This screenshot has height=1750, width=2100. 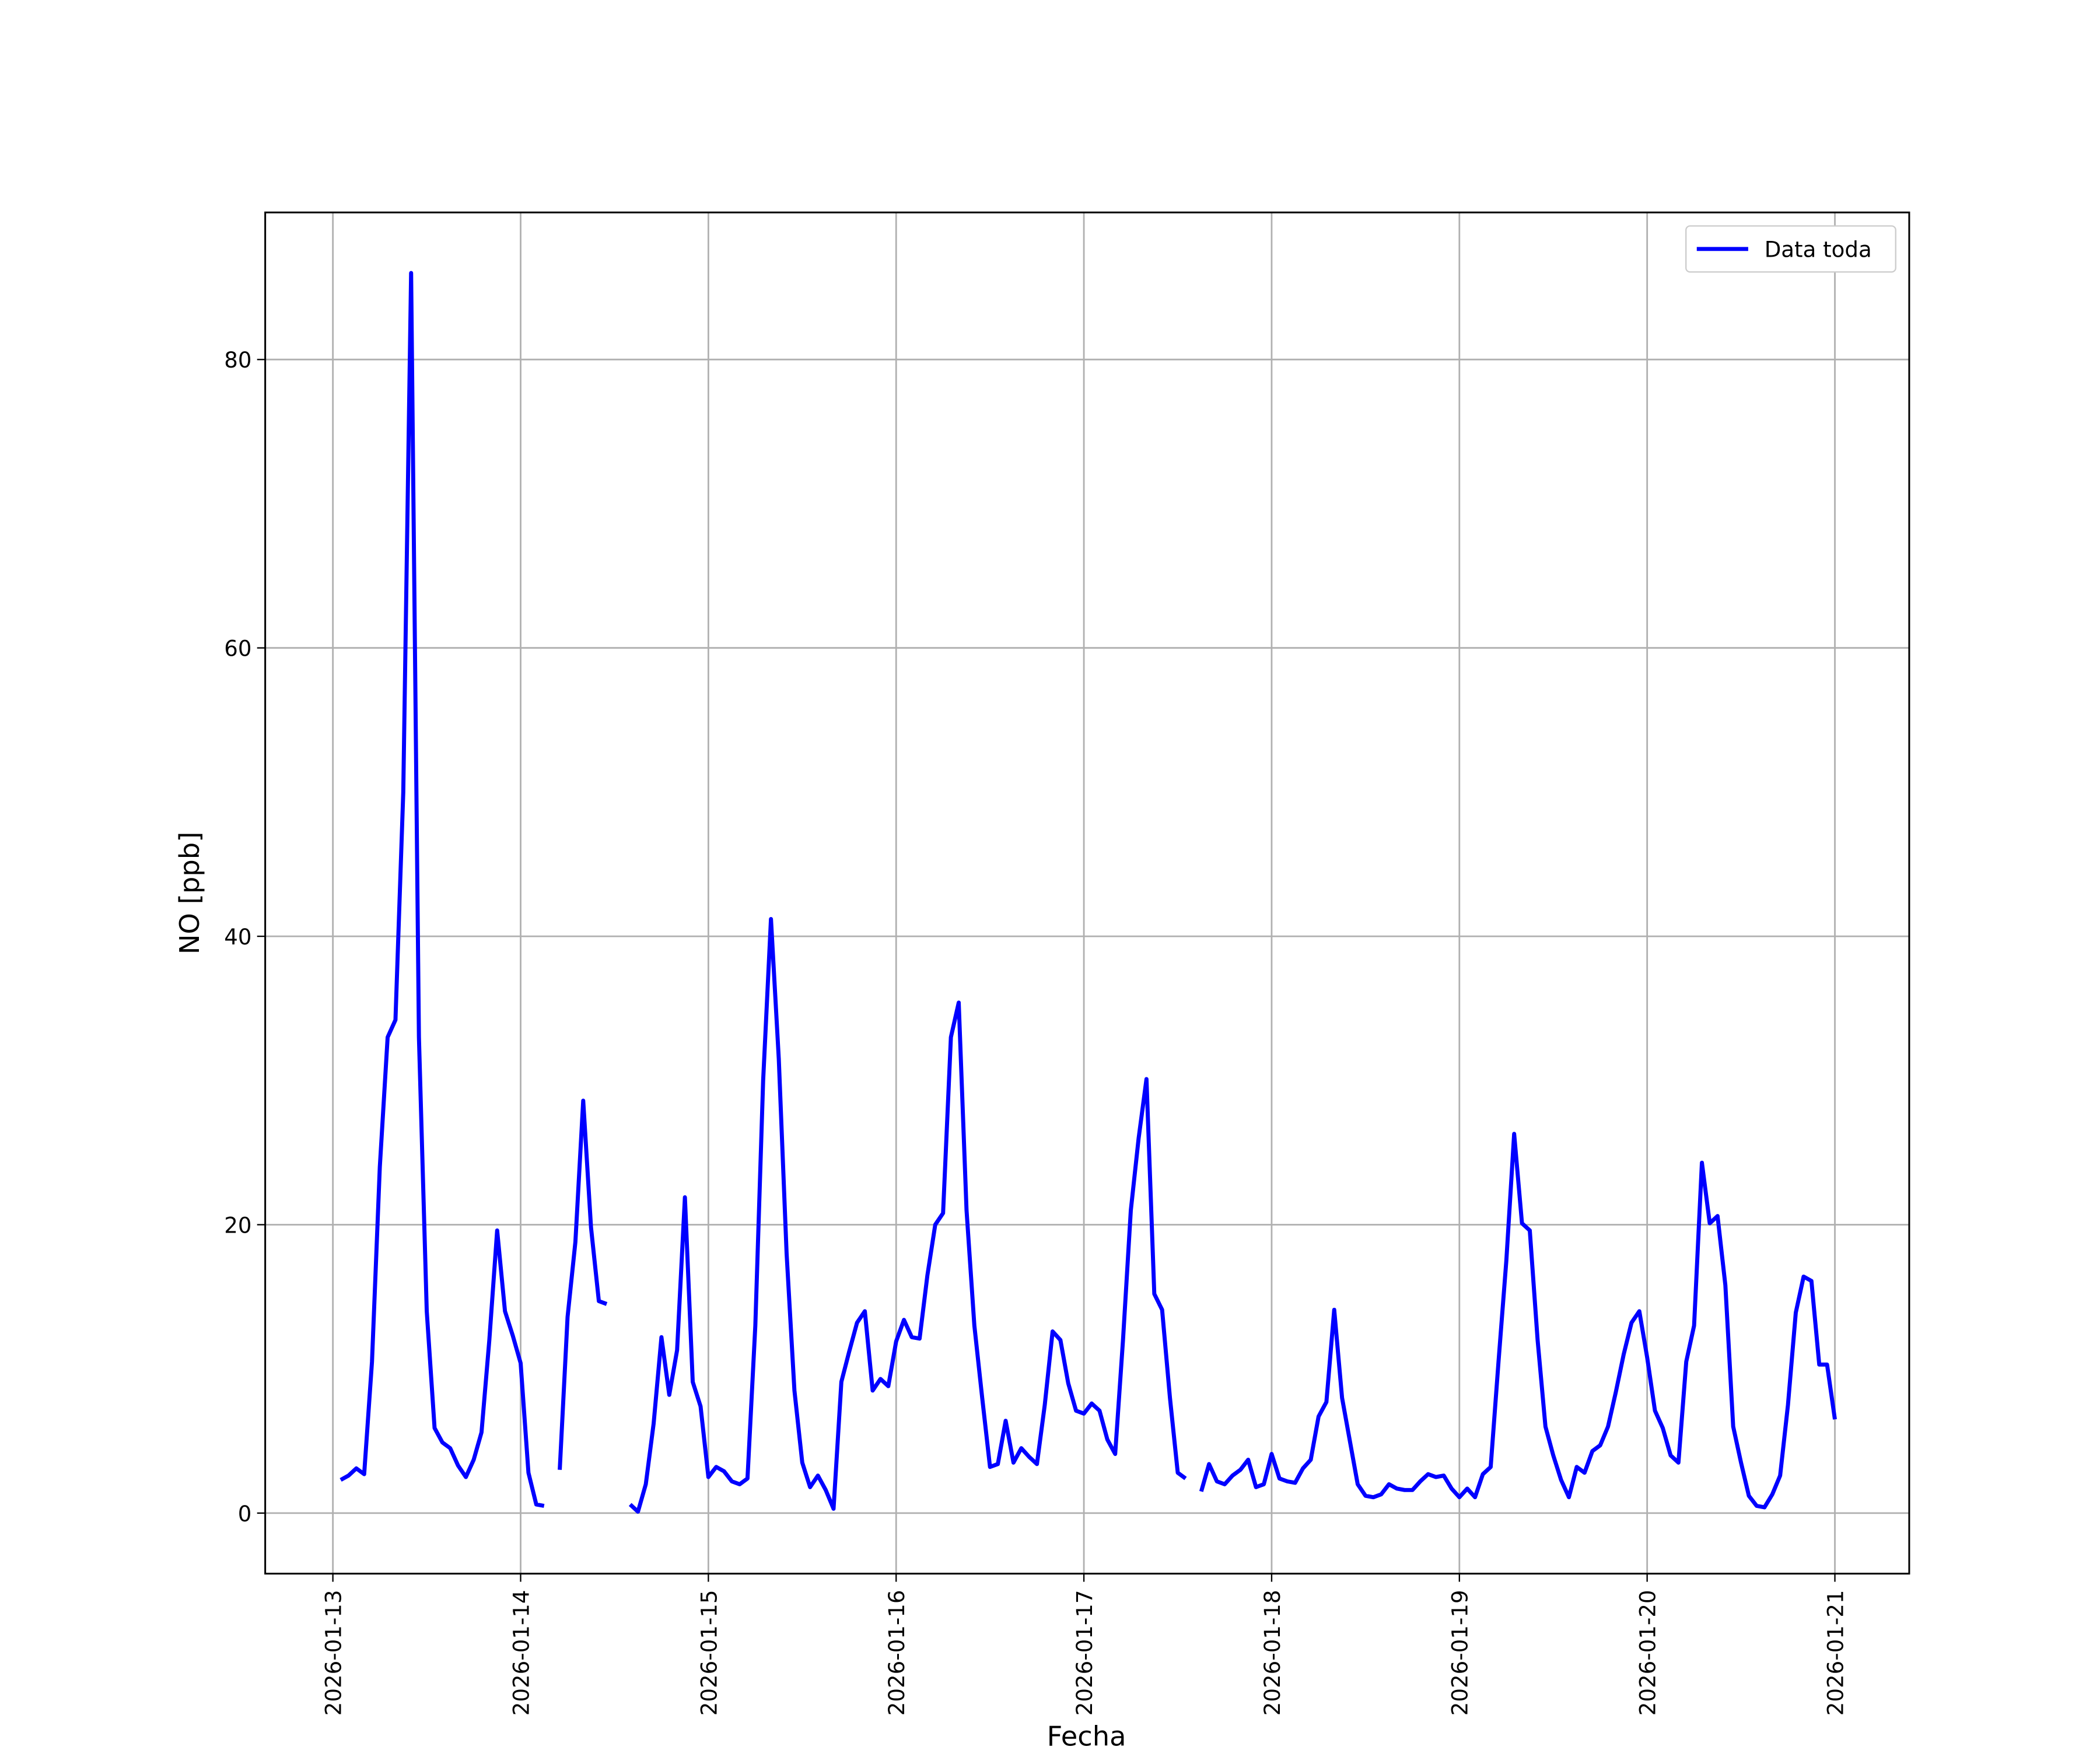 I want to click on legend-box, so click(x=1790, y=249).